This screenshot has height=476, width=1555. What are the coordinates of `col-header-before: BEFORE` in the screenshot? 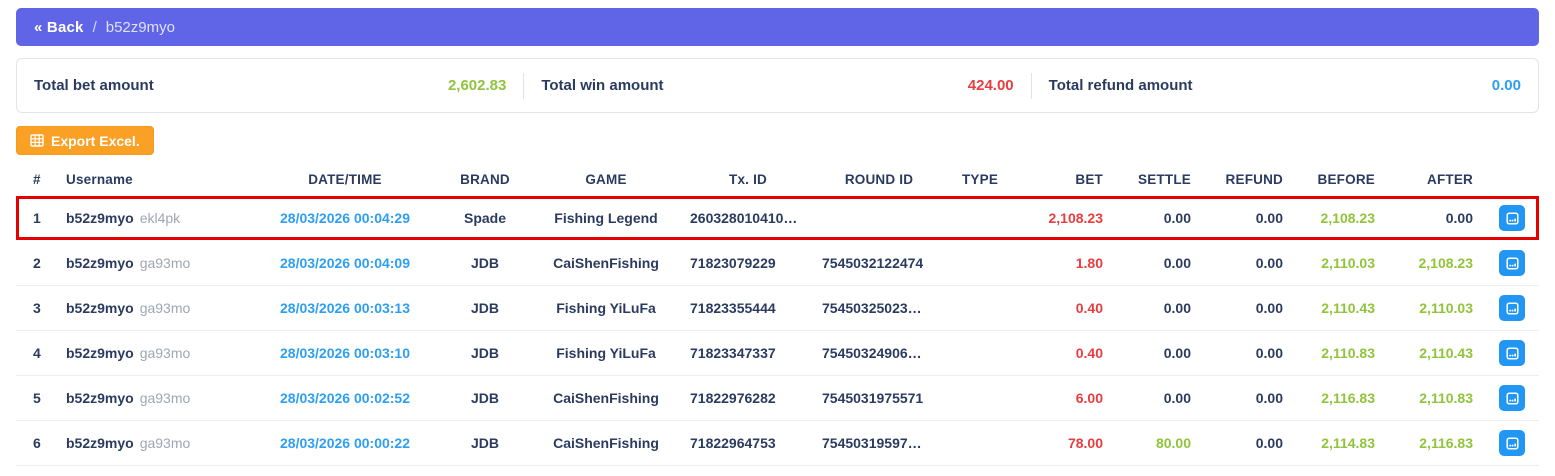 It's located at (1346, 179).